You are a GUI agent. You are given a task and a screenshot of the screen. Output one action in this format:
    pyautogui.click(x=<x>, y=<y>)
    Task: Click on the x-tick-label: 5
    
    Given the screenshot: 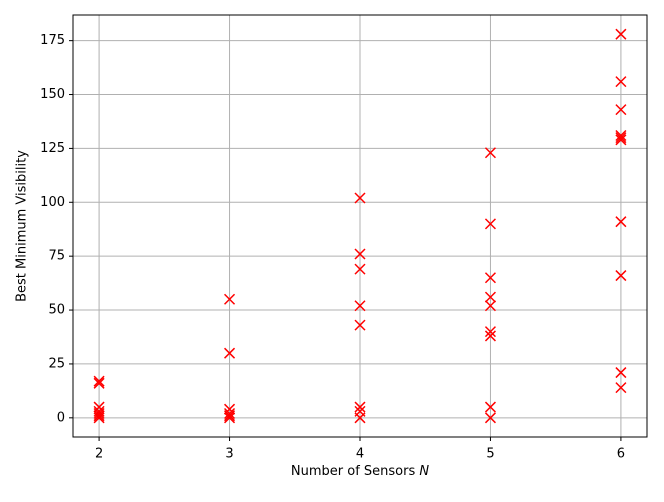 What is the action you would take?
    pyautogui.click(x=490, y=454)
    